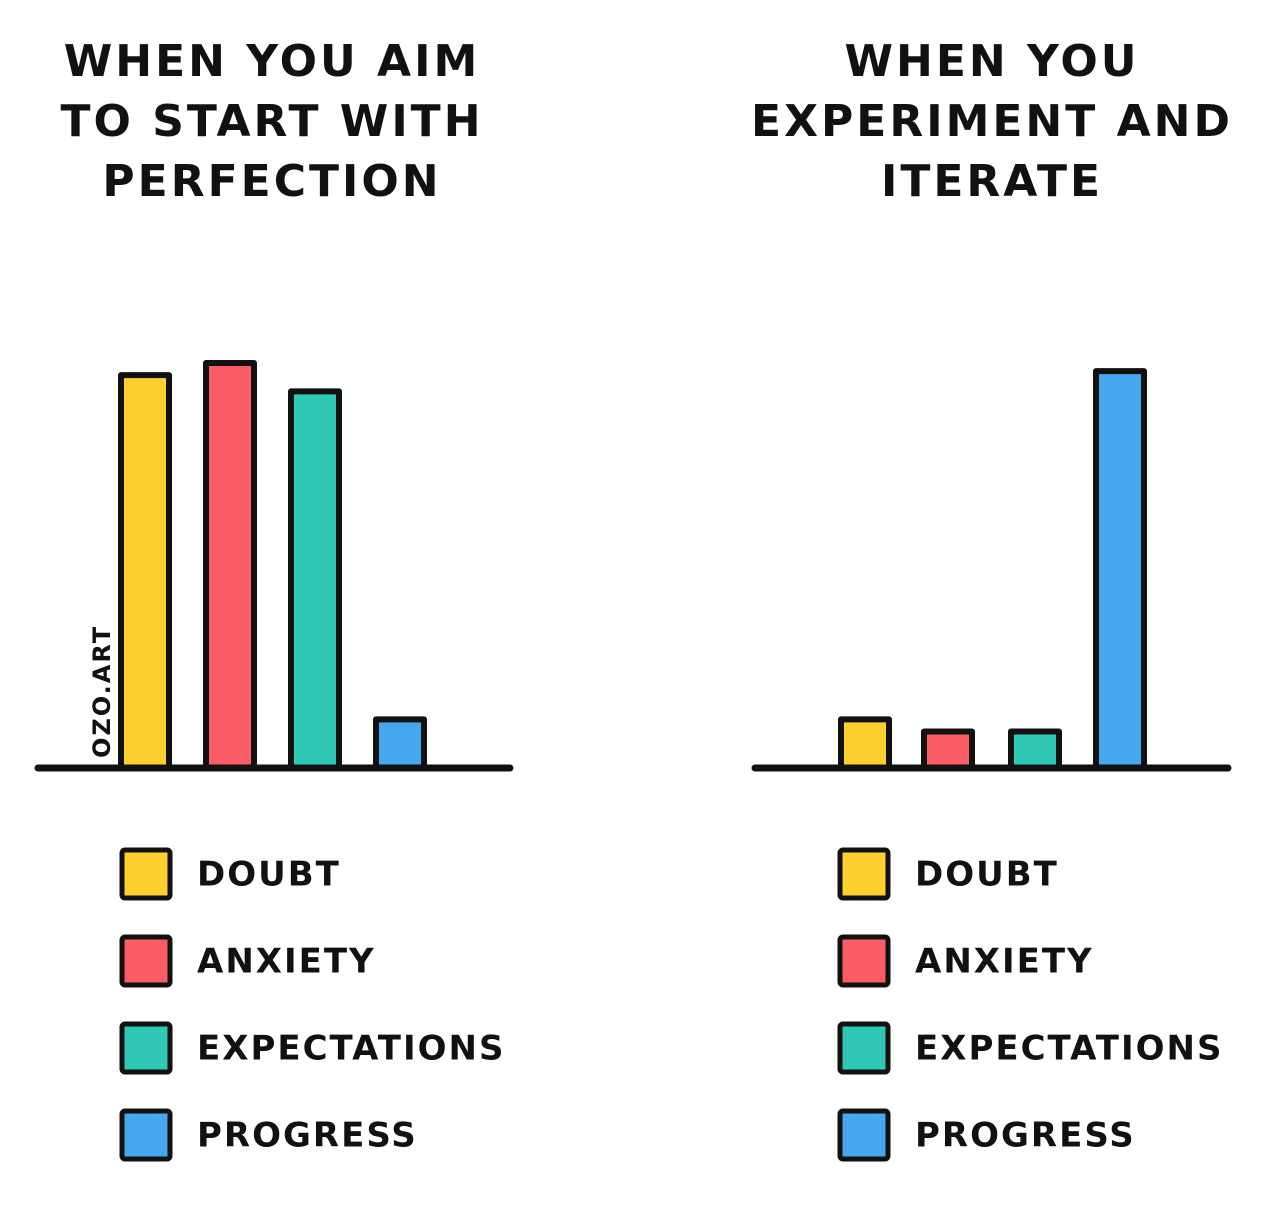  What do you see at coordinates (272, 121) in the screenshot?
I see `chart-title: WHEN YOU AIM TO START WITH PERFECTION` at bounding box center [272, 121].